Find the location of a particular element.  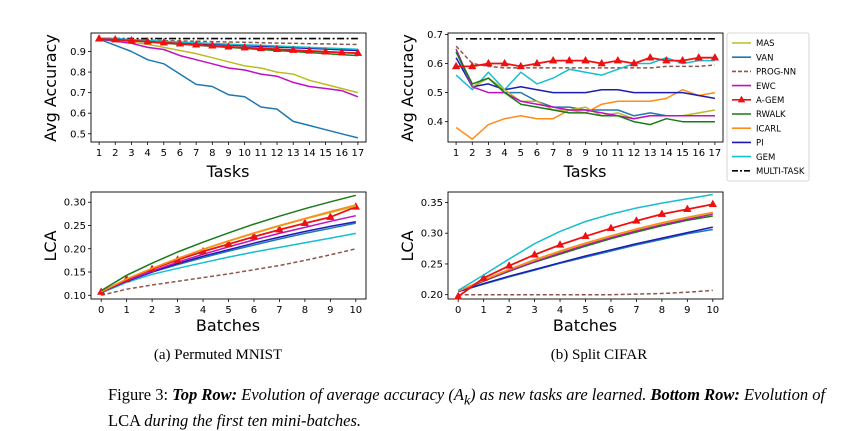

series-line-van is located at coordinates (228, 88).